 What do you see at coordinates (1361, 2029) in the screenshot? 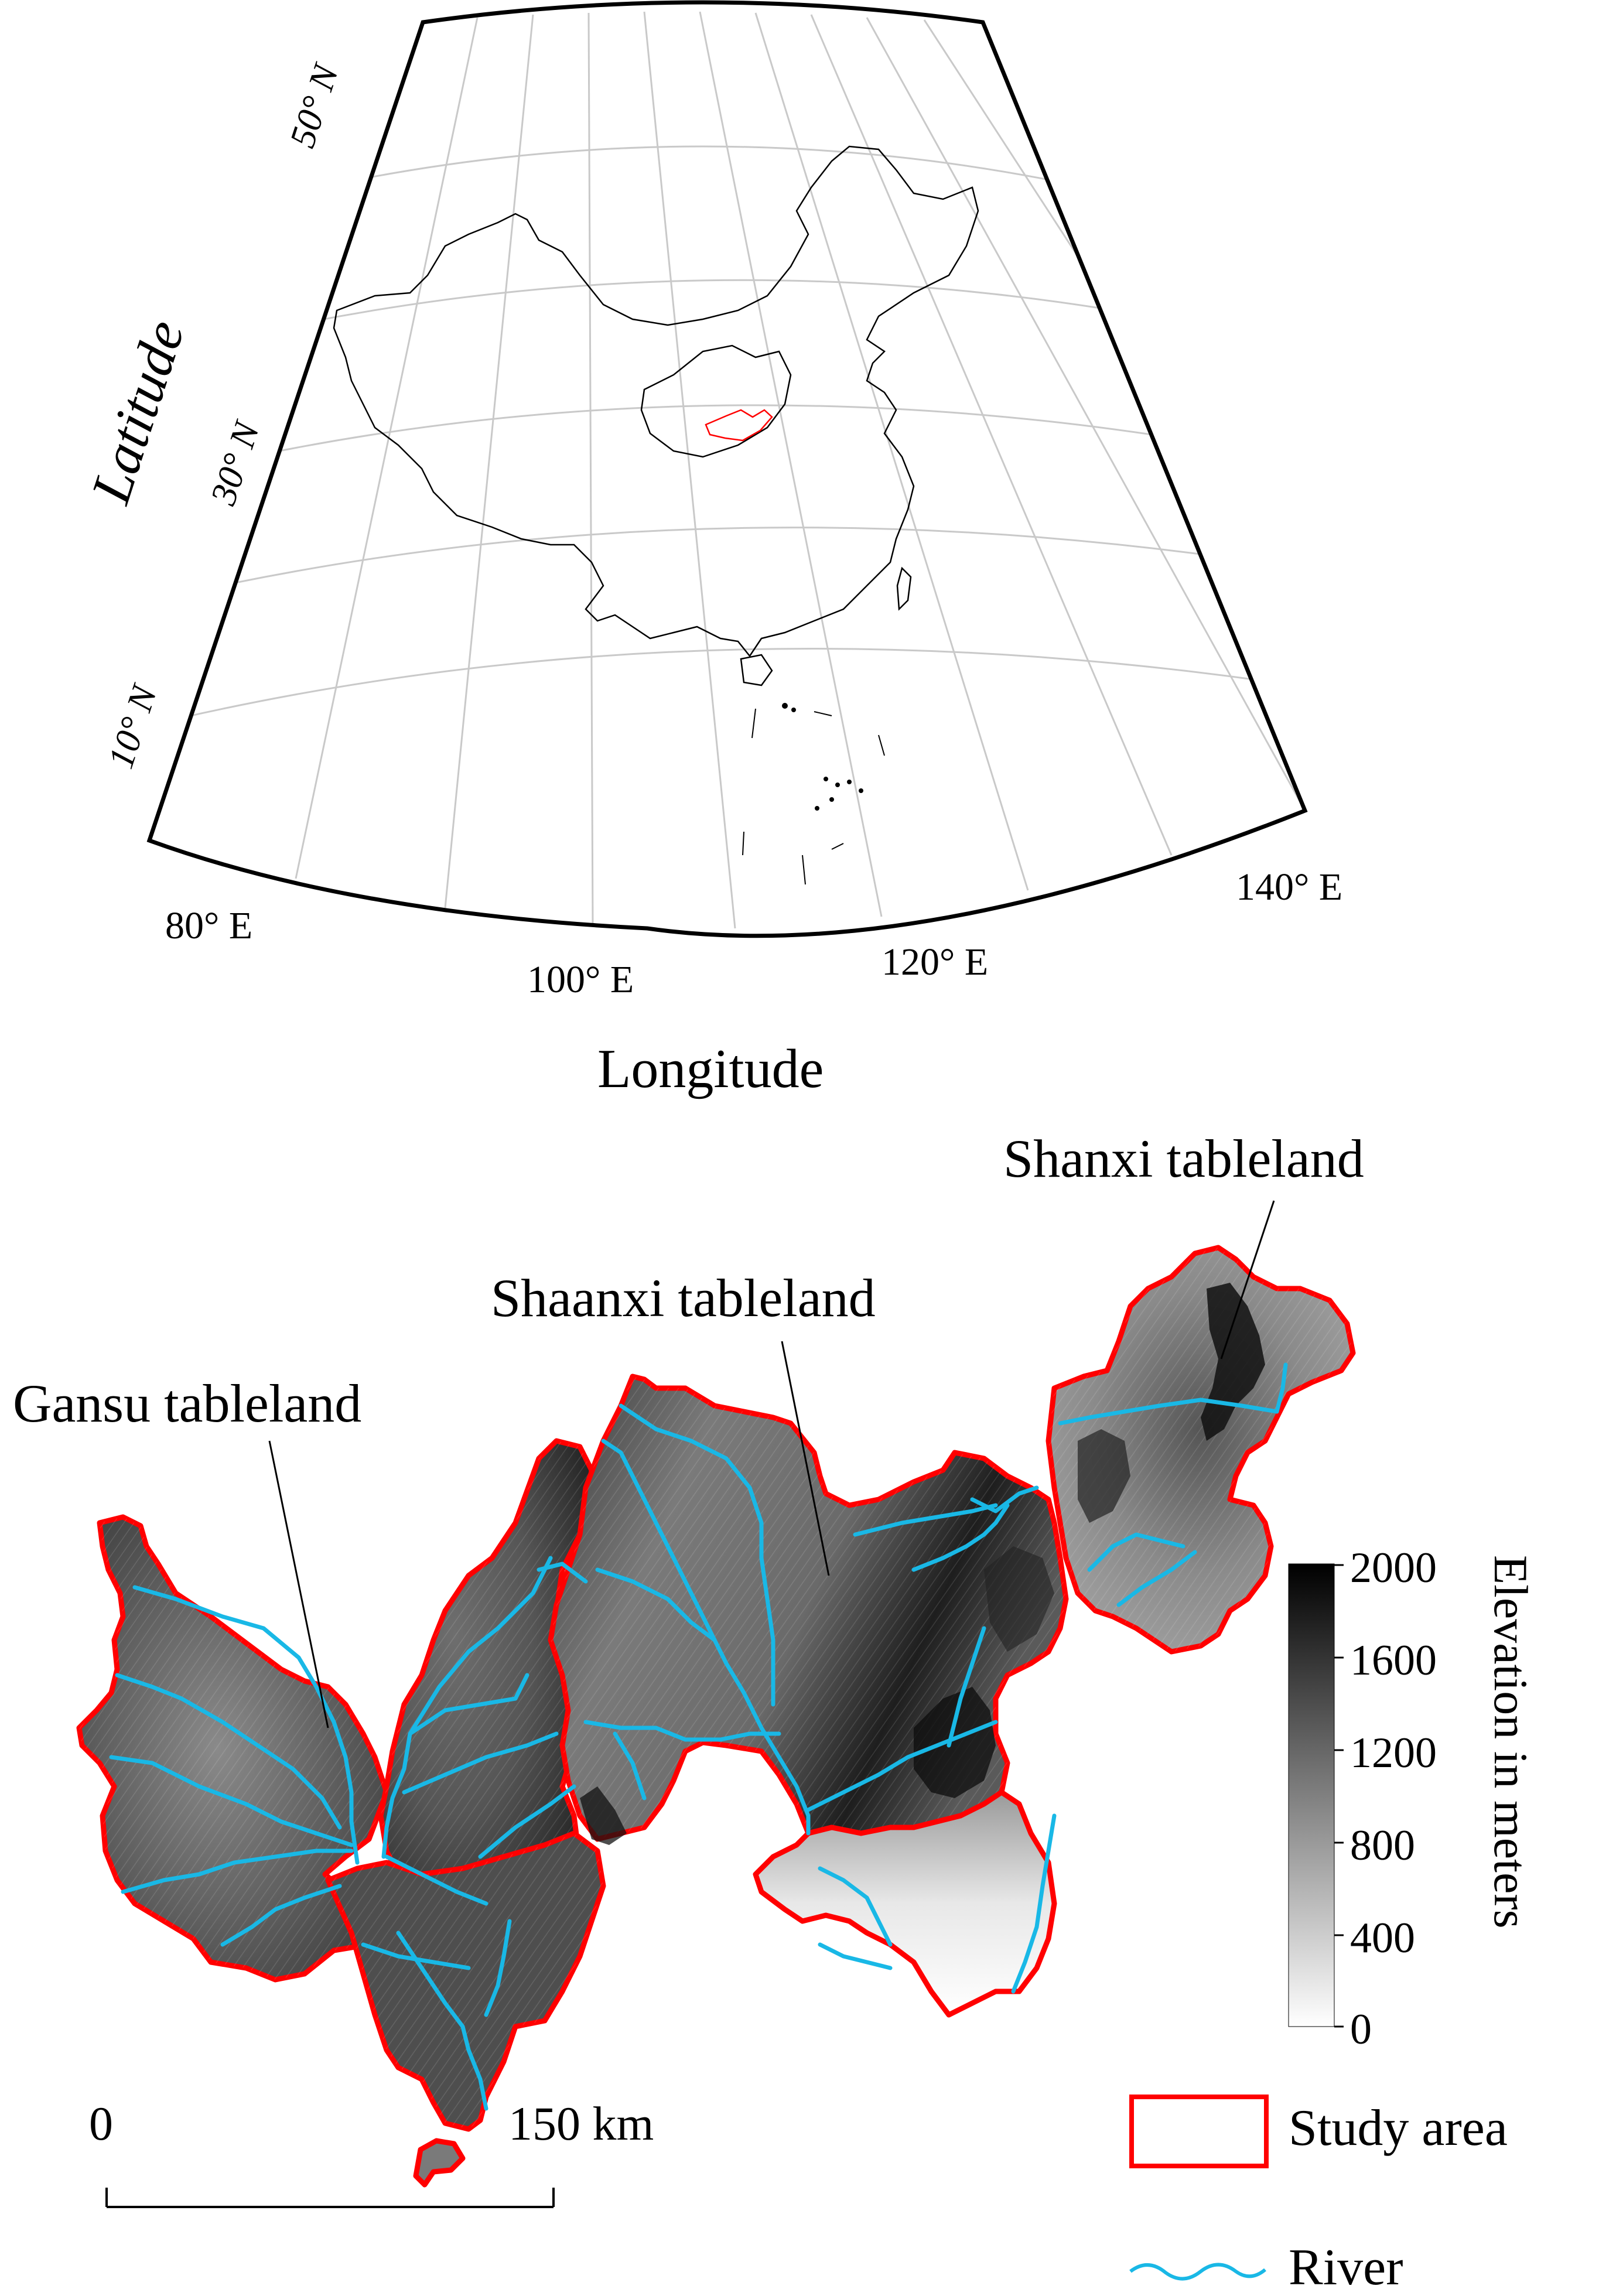
I see `colorbar-tick-0: 0` at bounding box center [1361, 2029].